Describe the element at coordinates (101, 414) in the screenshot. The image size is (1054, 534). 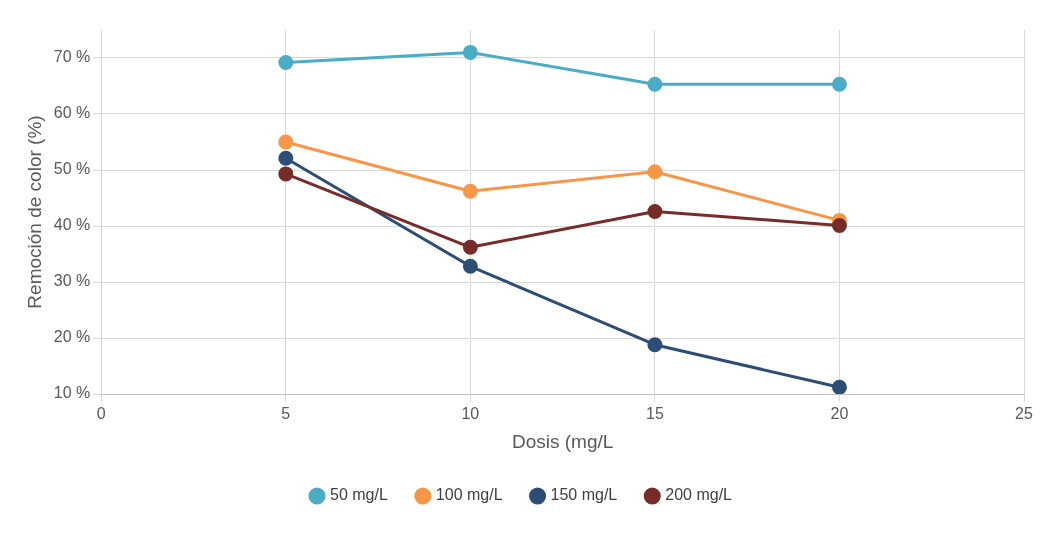
I see `x-tick-label: 0` at that location.